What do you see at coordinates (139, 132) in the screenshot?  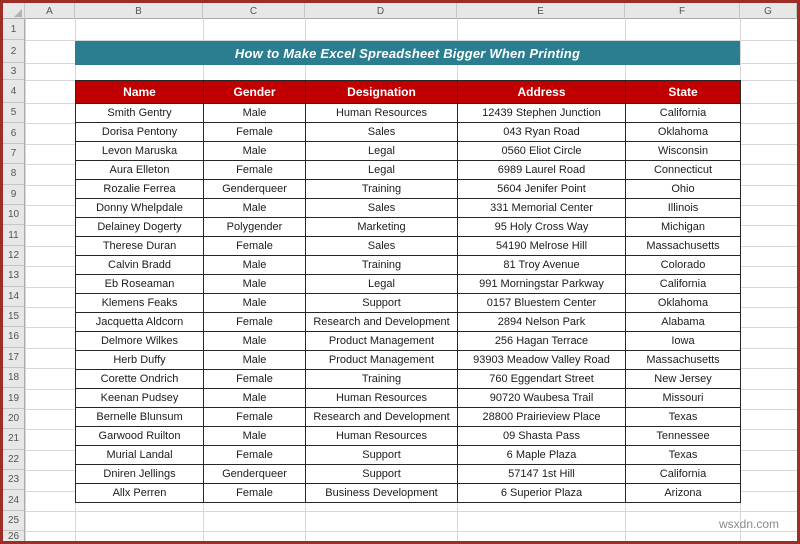 I see `table-cell: Dorisa Pentony` at bounding box center [139, 132].